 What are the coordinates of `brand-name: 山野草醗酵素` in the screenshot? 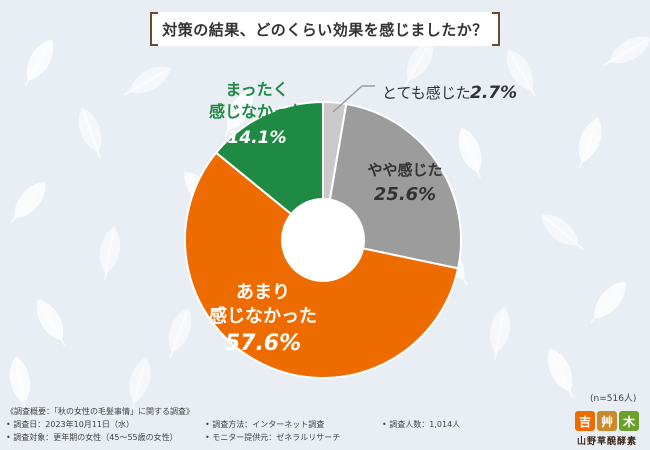 It's located at (606, 442).